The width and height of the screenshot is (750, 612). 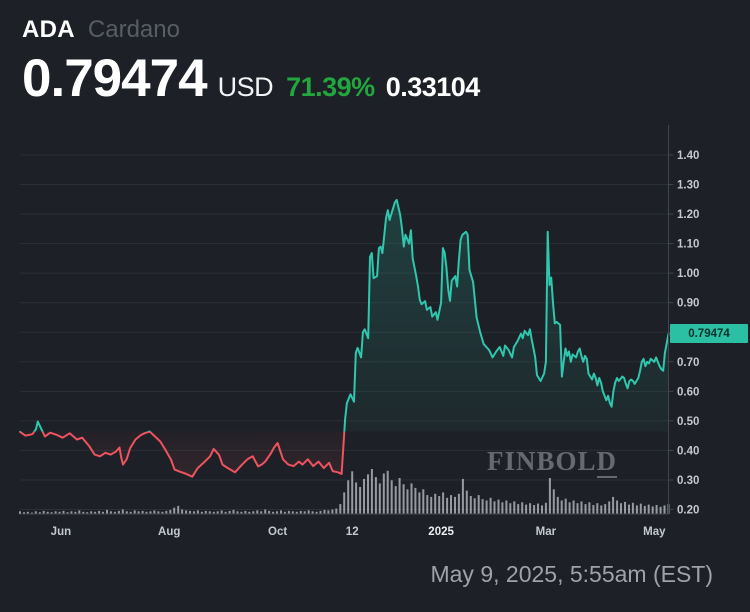 I want to click on y-tick-label: 0.60, so click(x=688, y=392).